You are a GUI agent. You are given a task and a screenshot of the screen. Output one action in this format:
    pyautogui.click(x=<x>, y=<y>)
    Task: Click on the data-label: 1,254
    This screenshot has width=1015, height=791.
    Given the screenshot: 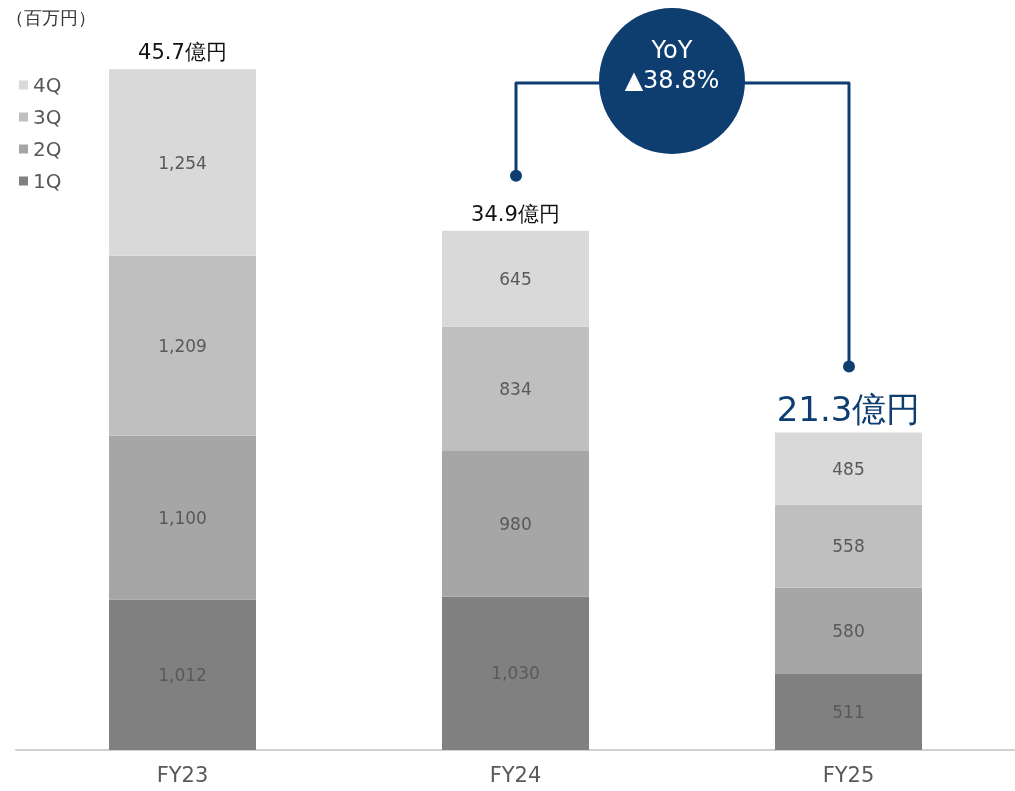 What is the action you would take?
    pyautogui.click(x=182, y=162)
    